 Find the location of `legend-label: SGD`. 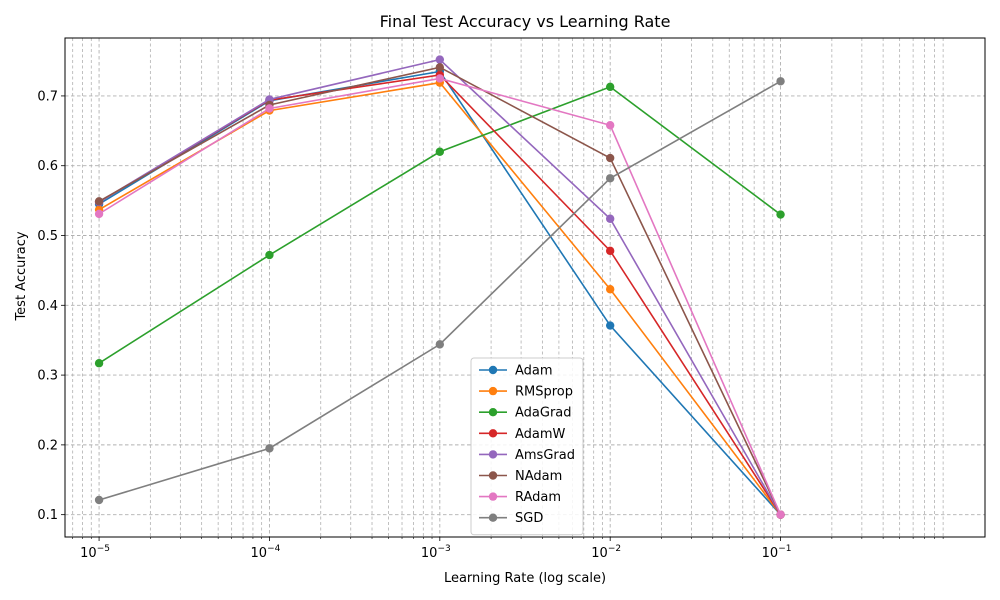

legend-label: SGD is located at coordinates (529, 518).